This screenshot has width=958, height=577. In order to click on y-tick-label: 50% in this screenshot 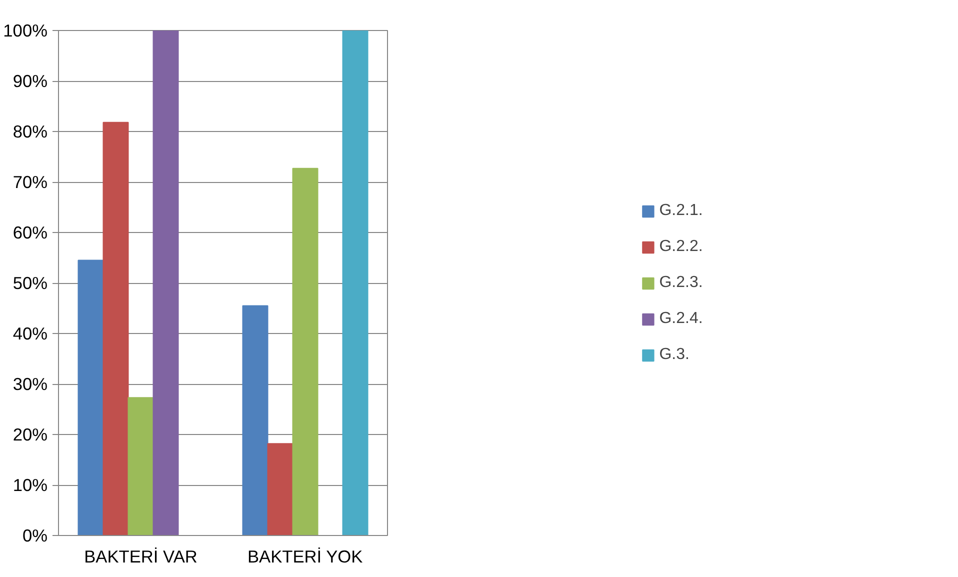, I will do `click(30, 283)`.